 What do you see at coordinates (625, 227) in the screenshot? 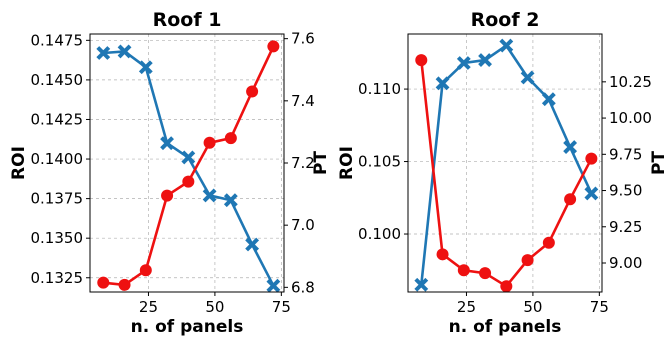
I see `y2-tick-label: 9.25` at bounding box center [625, 227].